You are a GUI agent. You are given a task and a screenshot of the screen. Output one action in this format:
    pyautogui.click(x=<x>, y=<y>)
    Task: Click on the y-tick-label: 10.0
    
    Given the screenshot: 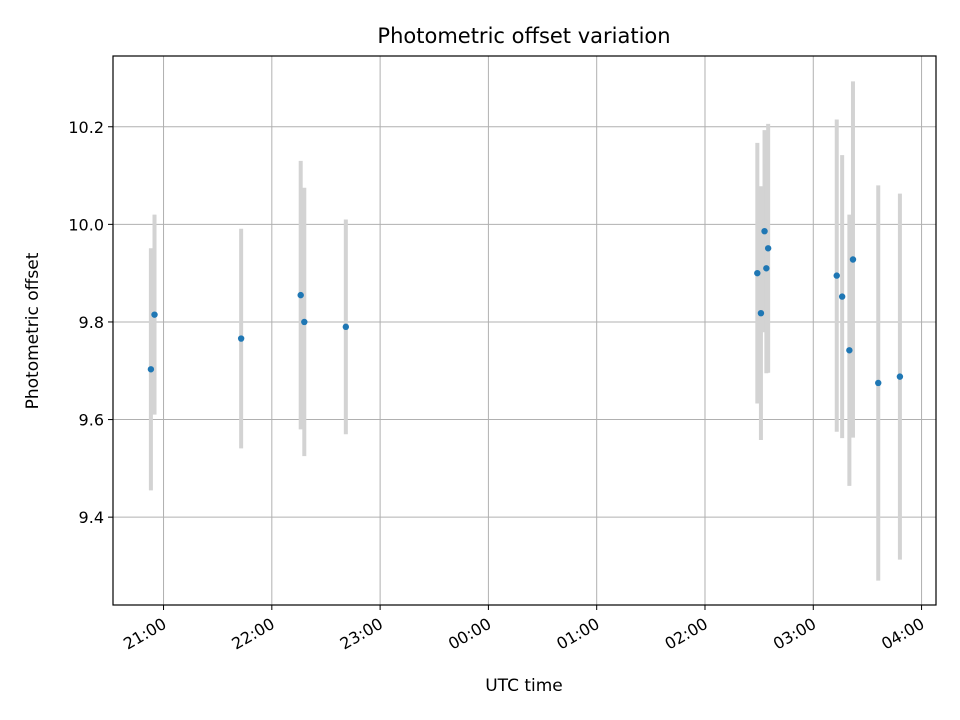 What is the action you would take?
    pyautogui.click(x=86, y=224)
    